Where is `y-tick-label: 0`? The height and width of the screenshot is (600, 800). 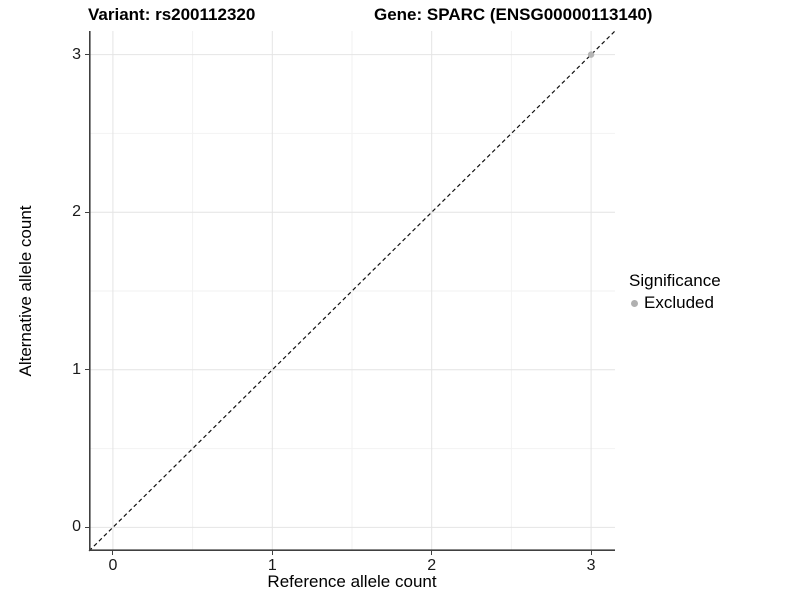
y-tick-label: 0 is located at coordinates (76, 527).